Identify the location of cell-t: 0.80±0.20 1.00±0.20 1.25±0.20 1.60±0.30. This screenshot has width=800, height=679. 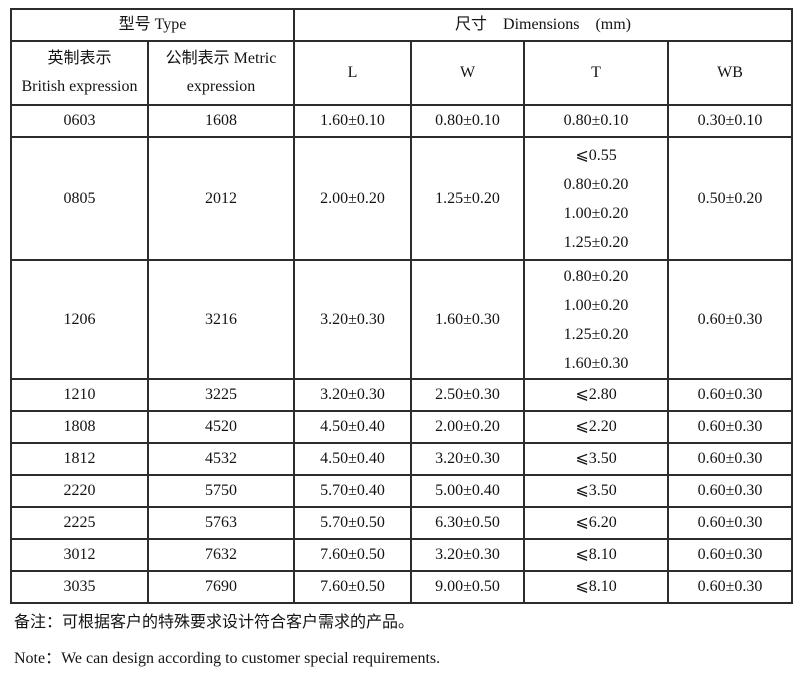
(596, 319).